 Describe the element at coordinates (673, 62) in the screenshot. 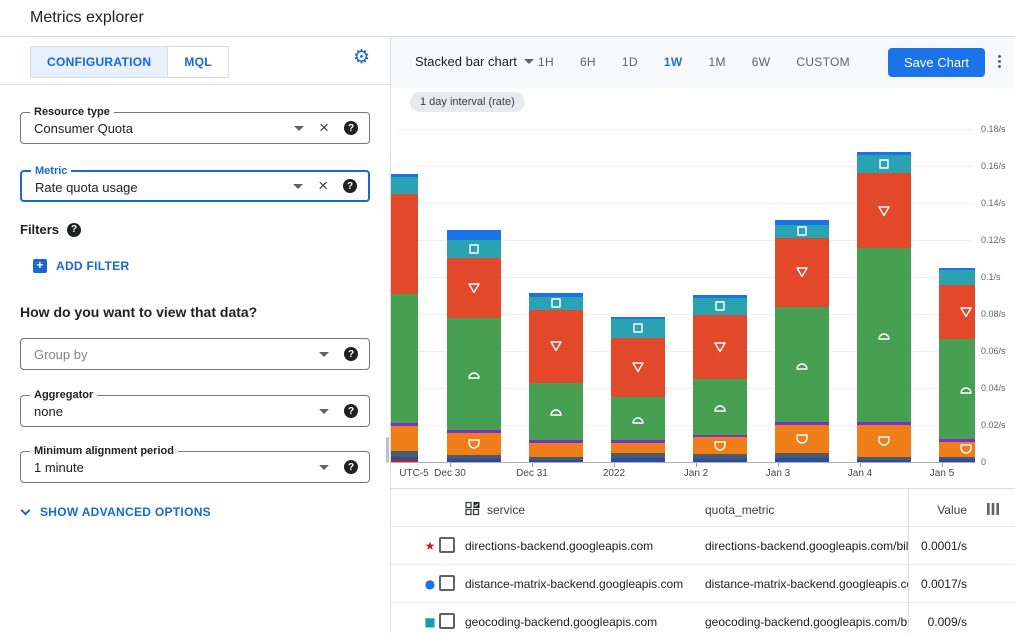

I see `range-1W: 1W` at that location.